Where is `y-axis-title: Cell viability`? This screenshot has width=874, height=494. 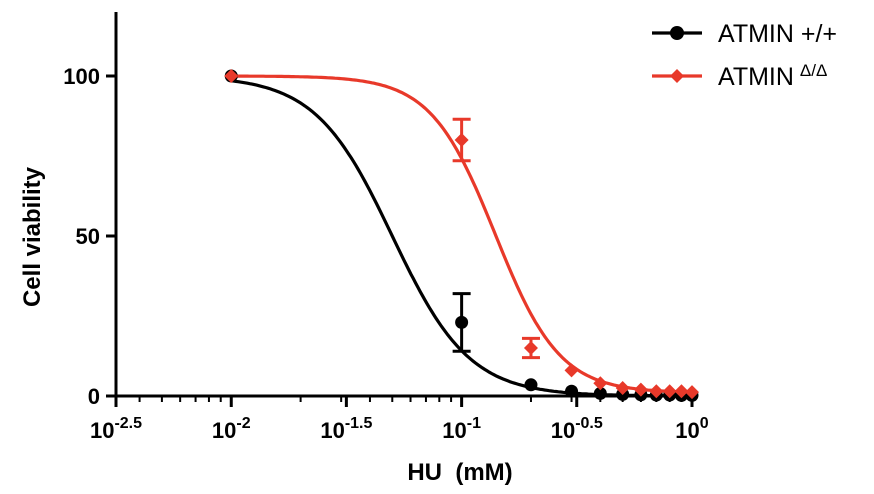
y-axis-title: Cell viability is located at coordinates (32, 236).